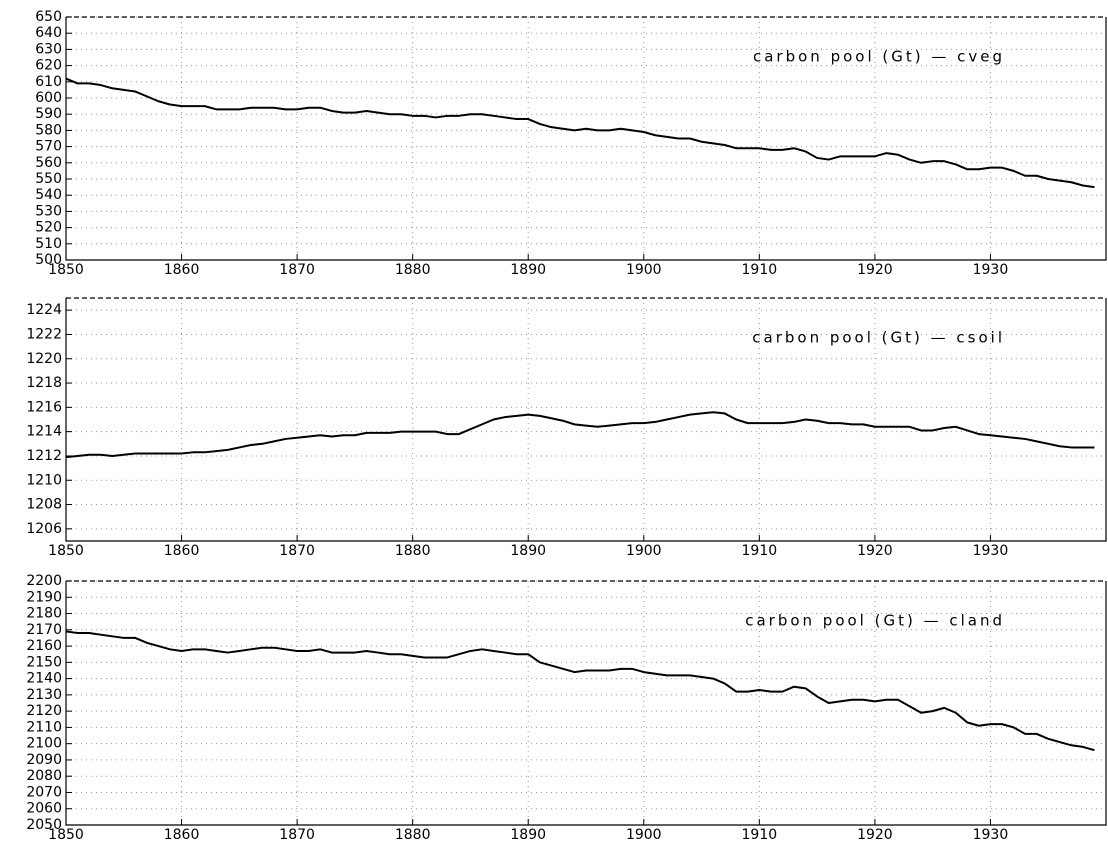 This screenshot has width=1108, height=846. Describe the element at coordinates (44, 456) in the screenshot. I see `y-tick-label: 1212` at that location.